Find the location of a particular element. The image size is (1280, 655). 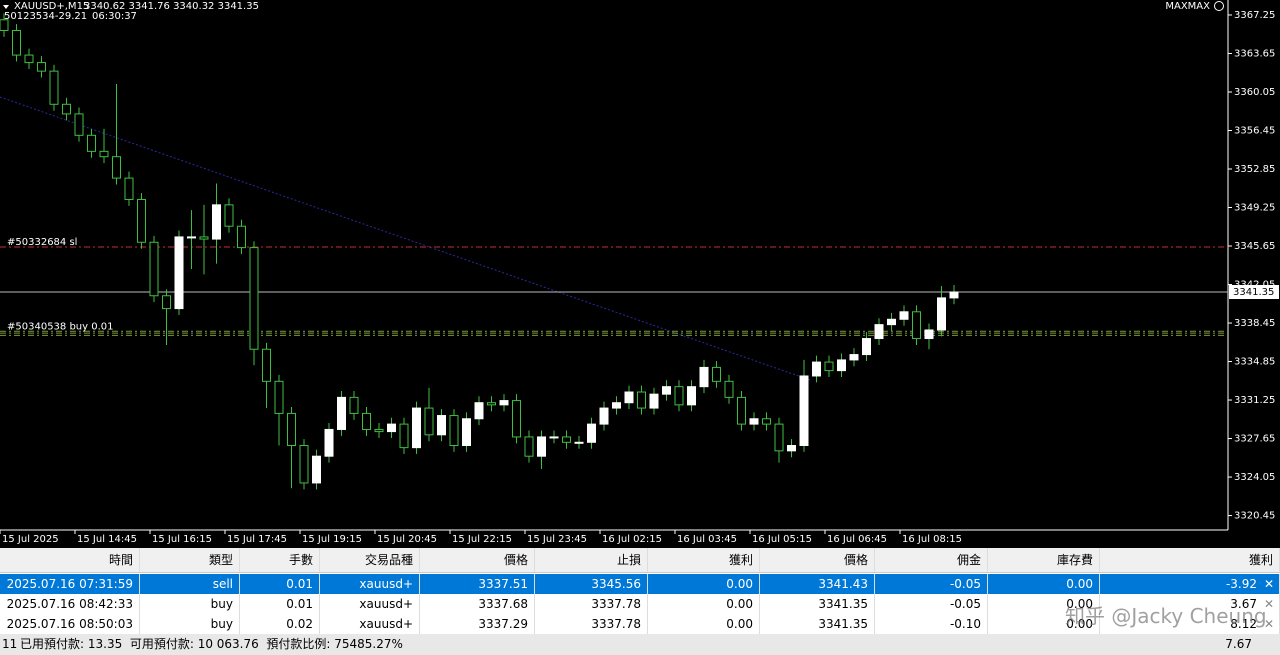

header-cell: 手數 is located at coordinates (280, 560).